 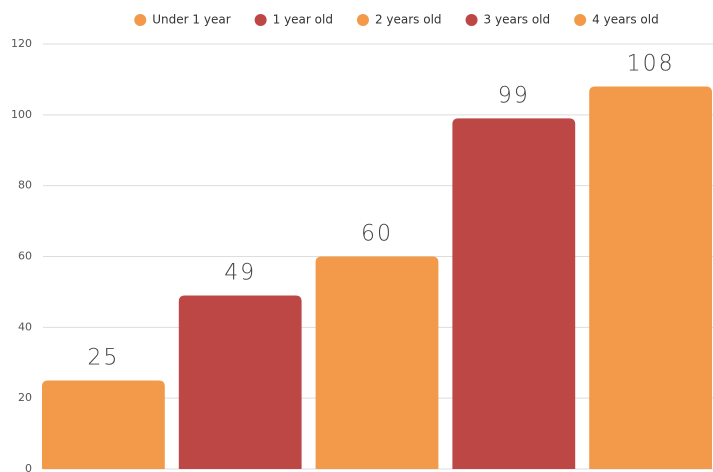 I want to click on legend-label: 2 years old, so click(x=408, y=20).